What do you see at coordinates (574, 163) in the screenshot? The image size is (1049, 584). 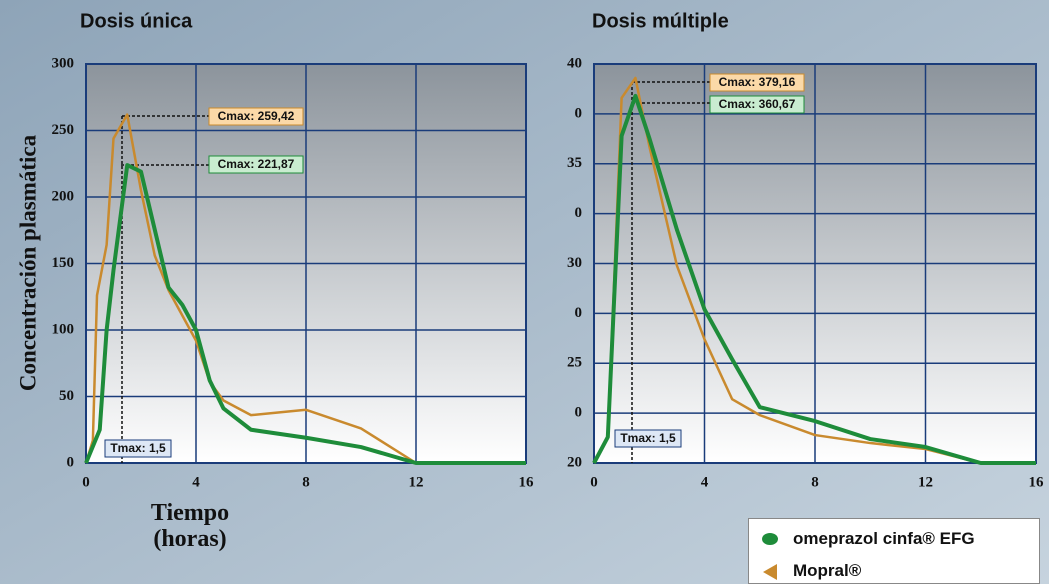 I see `y-tick-label: 35` at bounding box center [574, 163].